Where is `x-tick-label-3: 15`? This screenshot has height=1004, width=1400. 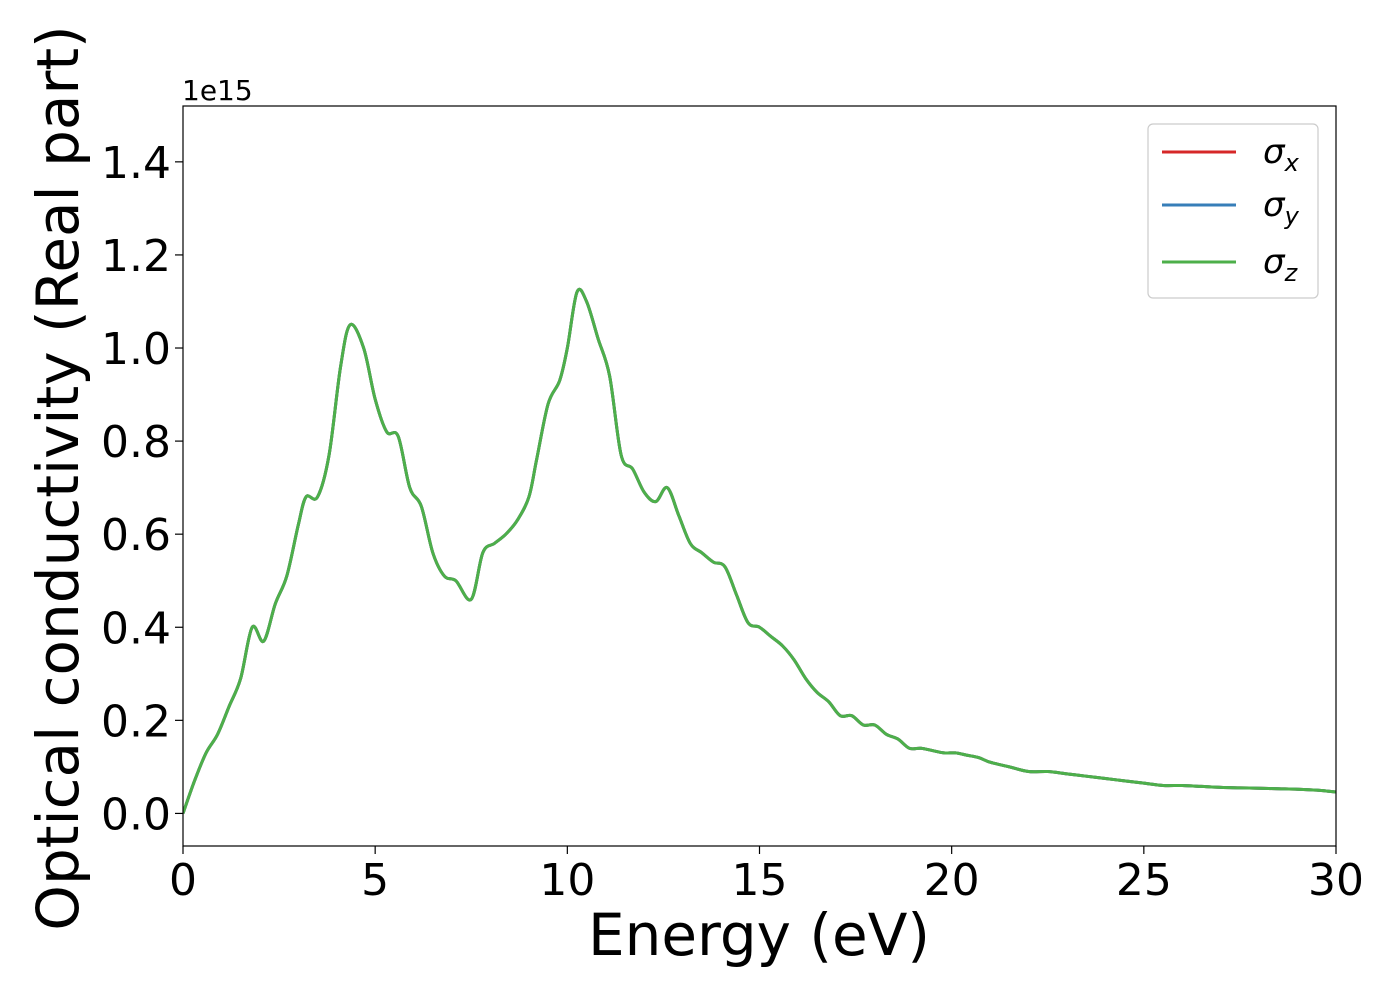 x-tick-label-3: 15 is located at coordinates (760, 880).